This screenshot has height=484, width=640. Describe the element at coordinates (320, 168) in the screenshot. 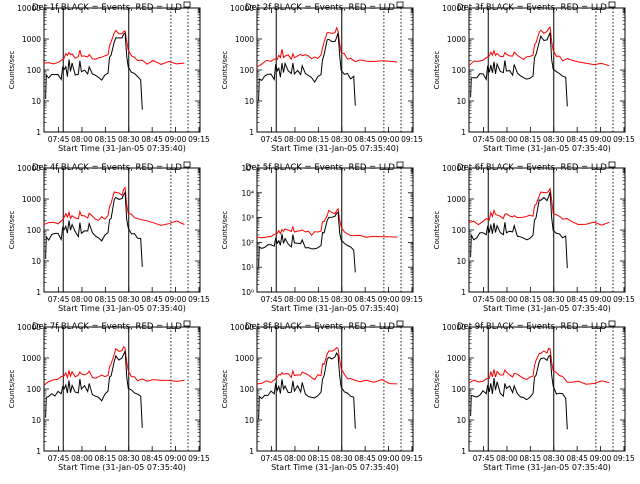

I see `plot-title: Det 5f BLACK = Events, RED = LLD` at that location.